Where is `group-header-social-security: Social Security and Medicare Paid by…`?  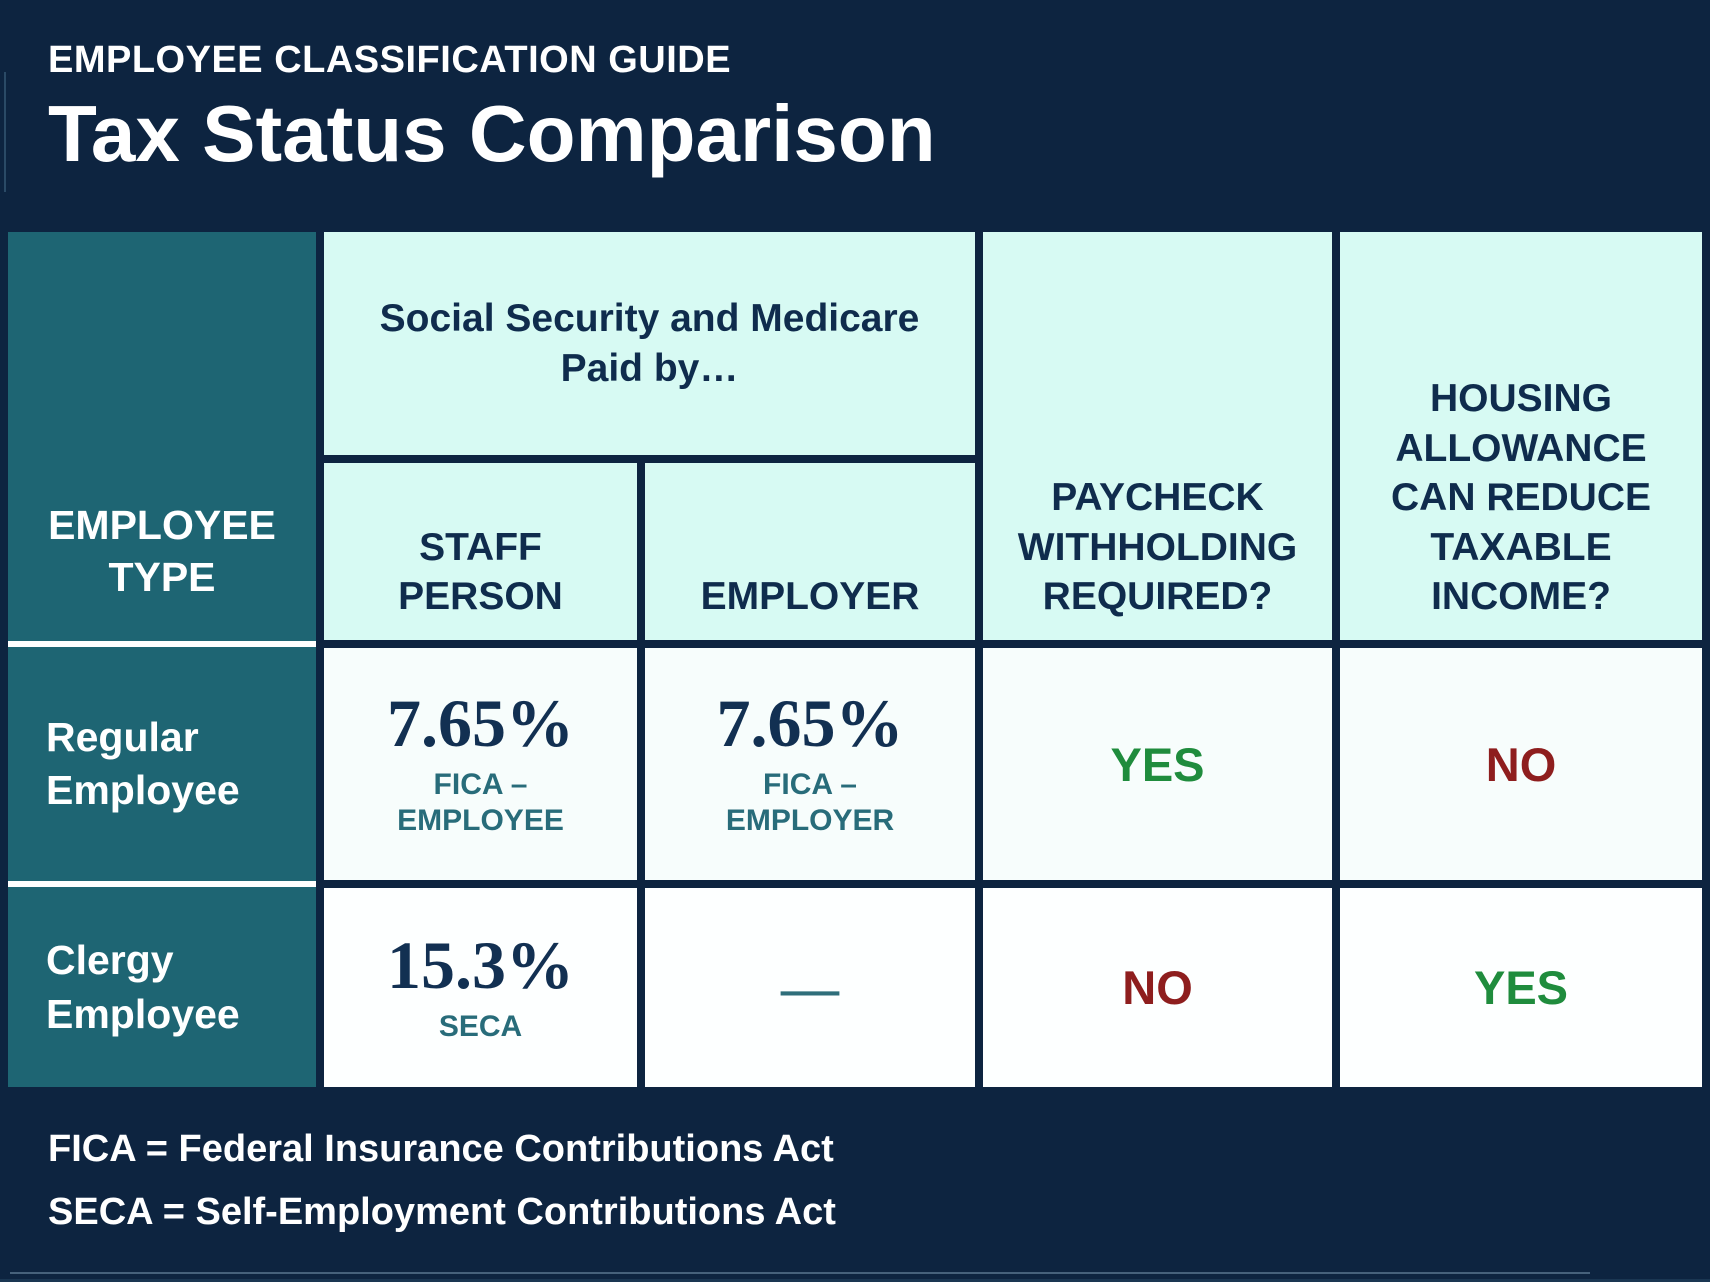
group-header-social-security: Social Security and Medicare Paid by… is located at coordinates (649, 343).